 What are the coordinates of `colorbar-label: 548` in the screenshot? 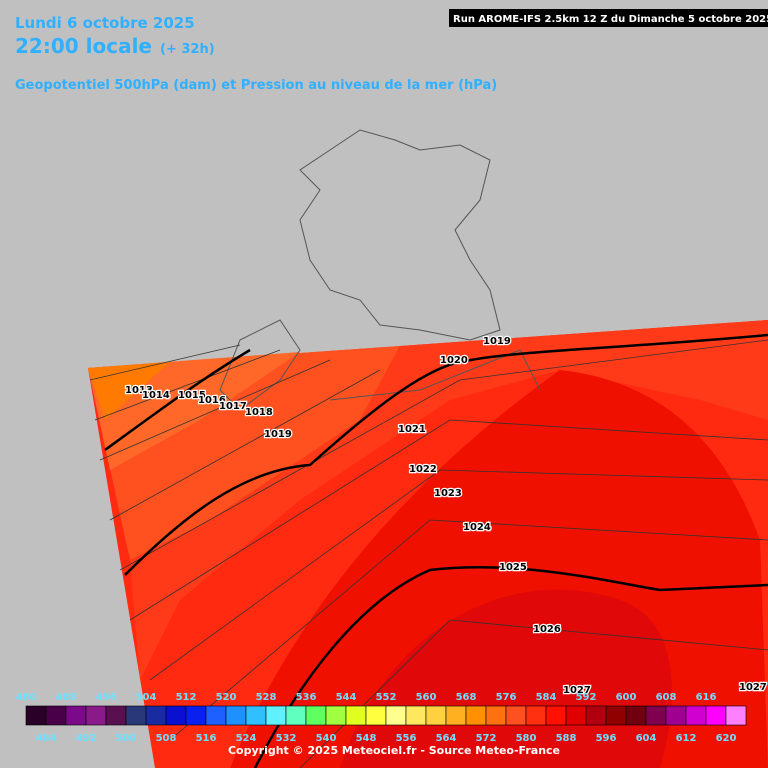 It's located at (366, 738).